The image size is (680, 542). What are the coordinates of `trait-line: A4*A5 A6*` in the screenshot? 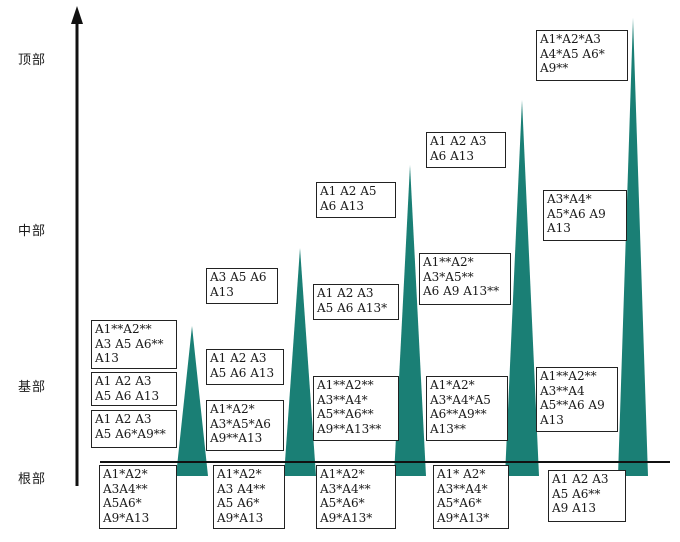 It's located at (572, 53).